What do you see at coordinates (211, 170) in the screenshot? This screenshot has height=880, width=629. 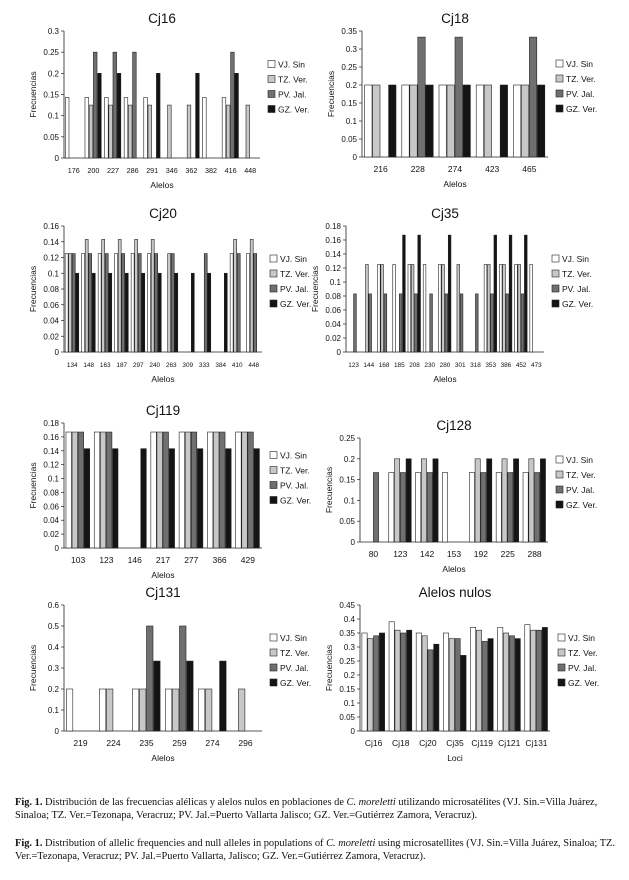 I see `chart1-x-tick-label: 382` at bounding box center [211, 170].